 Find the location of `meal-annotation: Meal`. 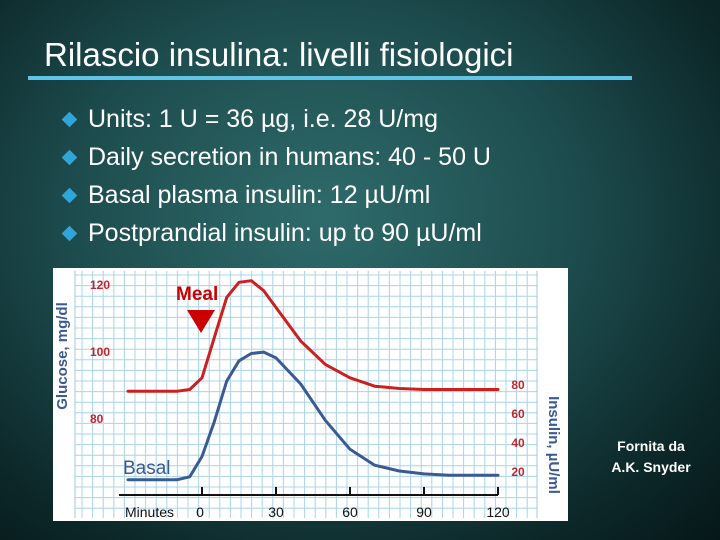

meal-annotation: Meal is located at coordinates (197, 294).